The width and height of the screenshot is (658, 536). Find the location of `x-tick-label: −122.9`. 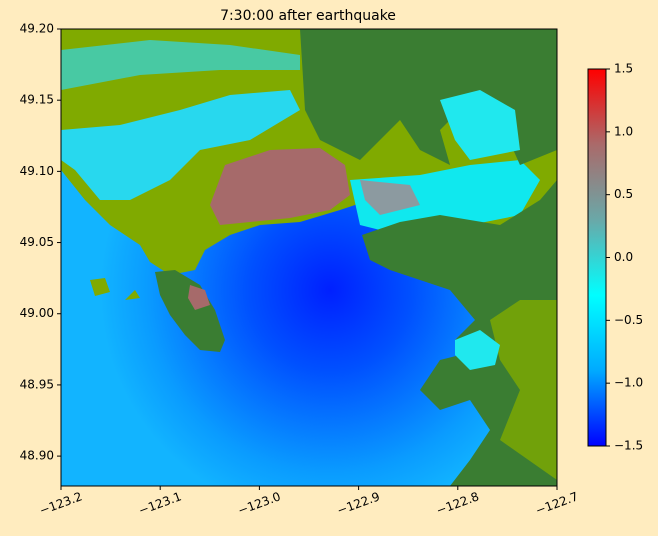

x-tick-label: −122.9 is located at coordinates (358, 503).